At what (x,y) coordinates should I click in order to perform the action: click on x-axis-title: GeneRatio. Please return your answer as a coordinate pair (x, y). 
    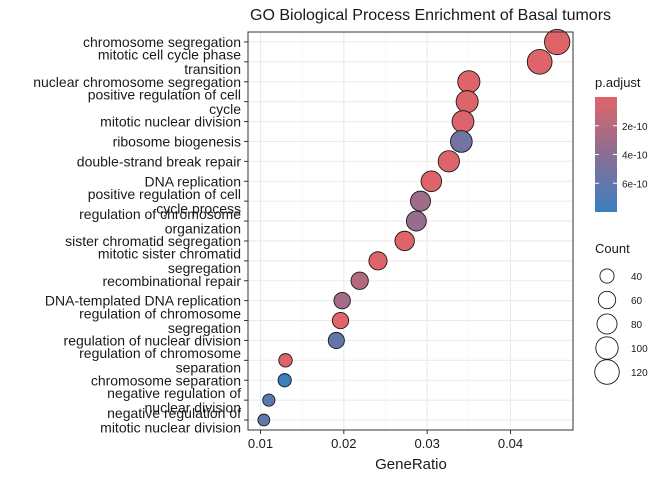
    Looking at the image, I should click on (411, 464).